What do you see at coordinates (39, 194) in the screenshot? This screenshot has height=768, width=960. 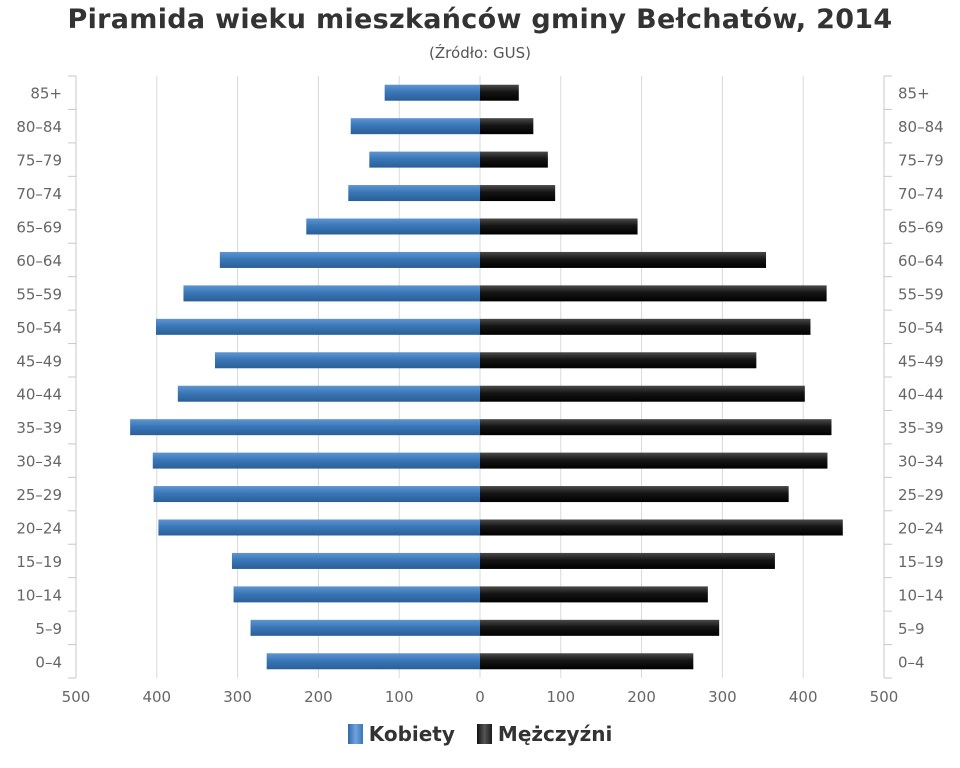 I see `y-tick-label-left: 70–74` at bounding box center [39, 194].